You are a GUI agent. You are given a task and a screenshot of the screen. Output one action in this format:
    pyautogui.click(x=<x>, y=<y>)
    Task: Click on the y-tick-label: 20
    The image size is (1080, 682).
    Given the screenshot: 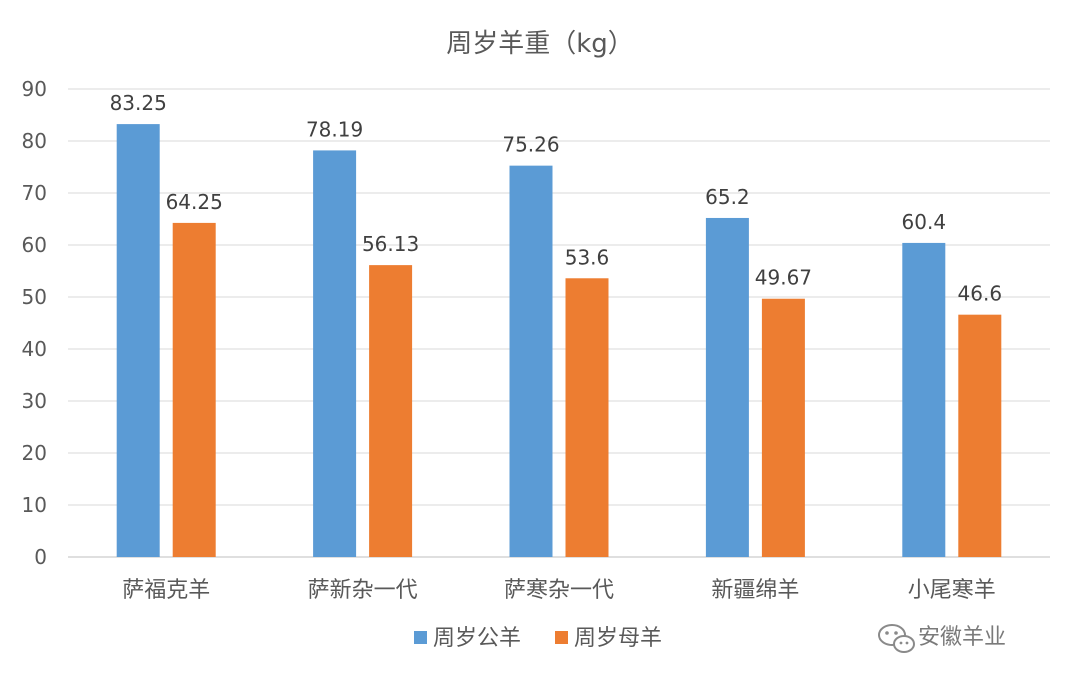 What is the action you would take?
    pyautogui.click(x=34, y=453)
    